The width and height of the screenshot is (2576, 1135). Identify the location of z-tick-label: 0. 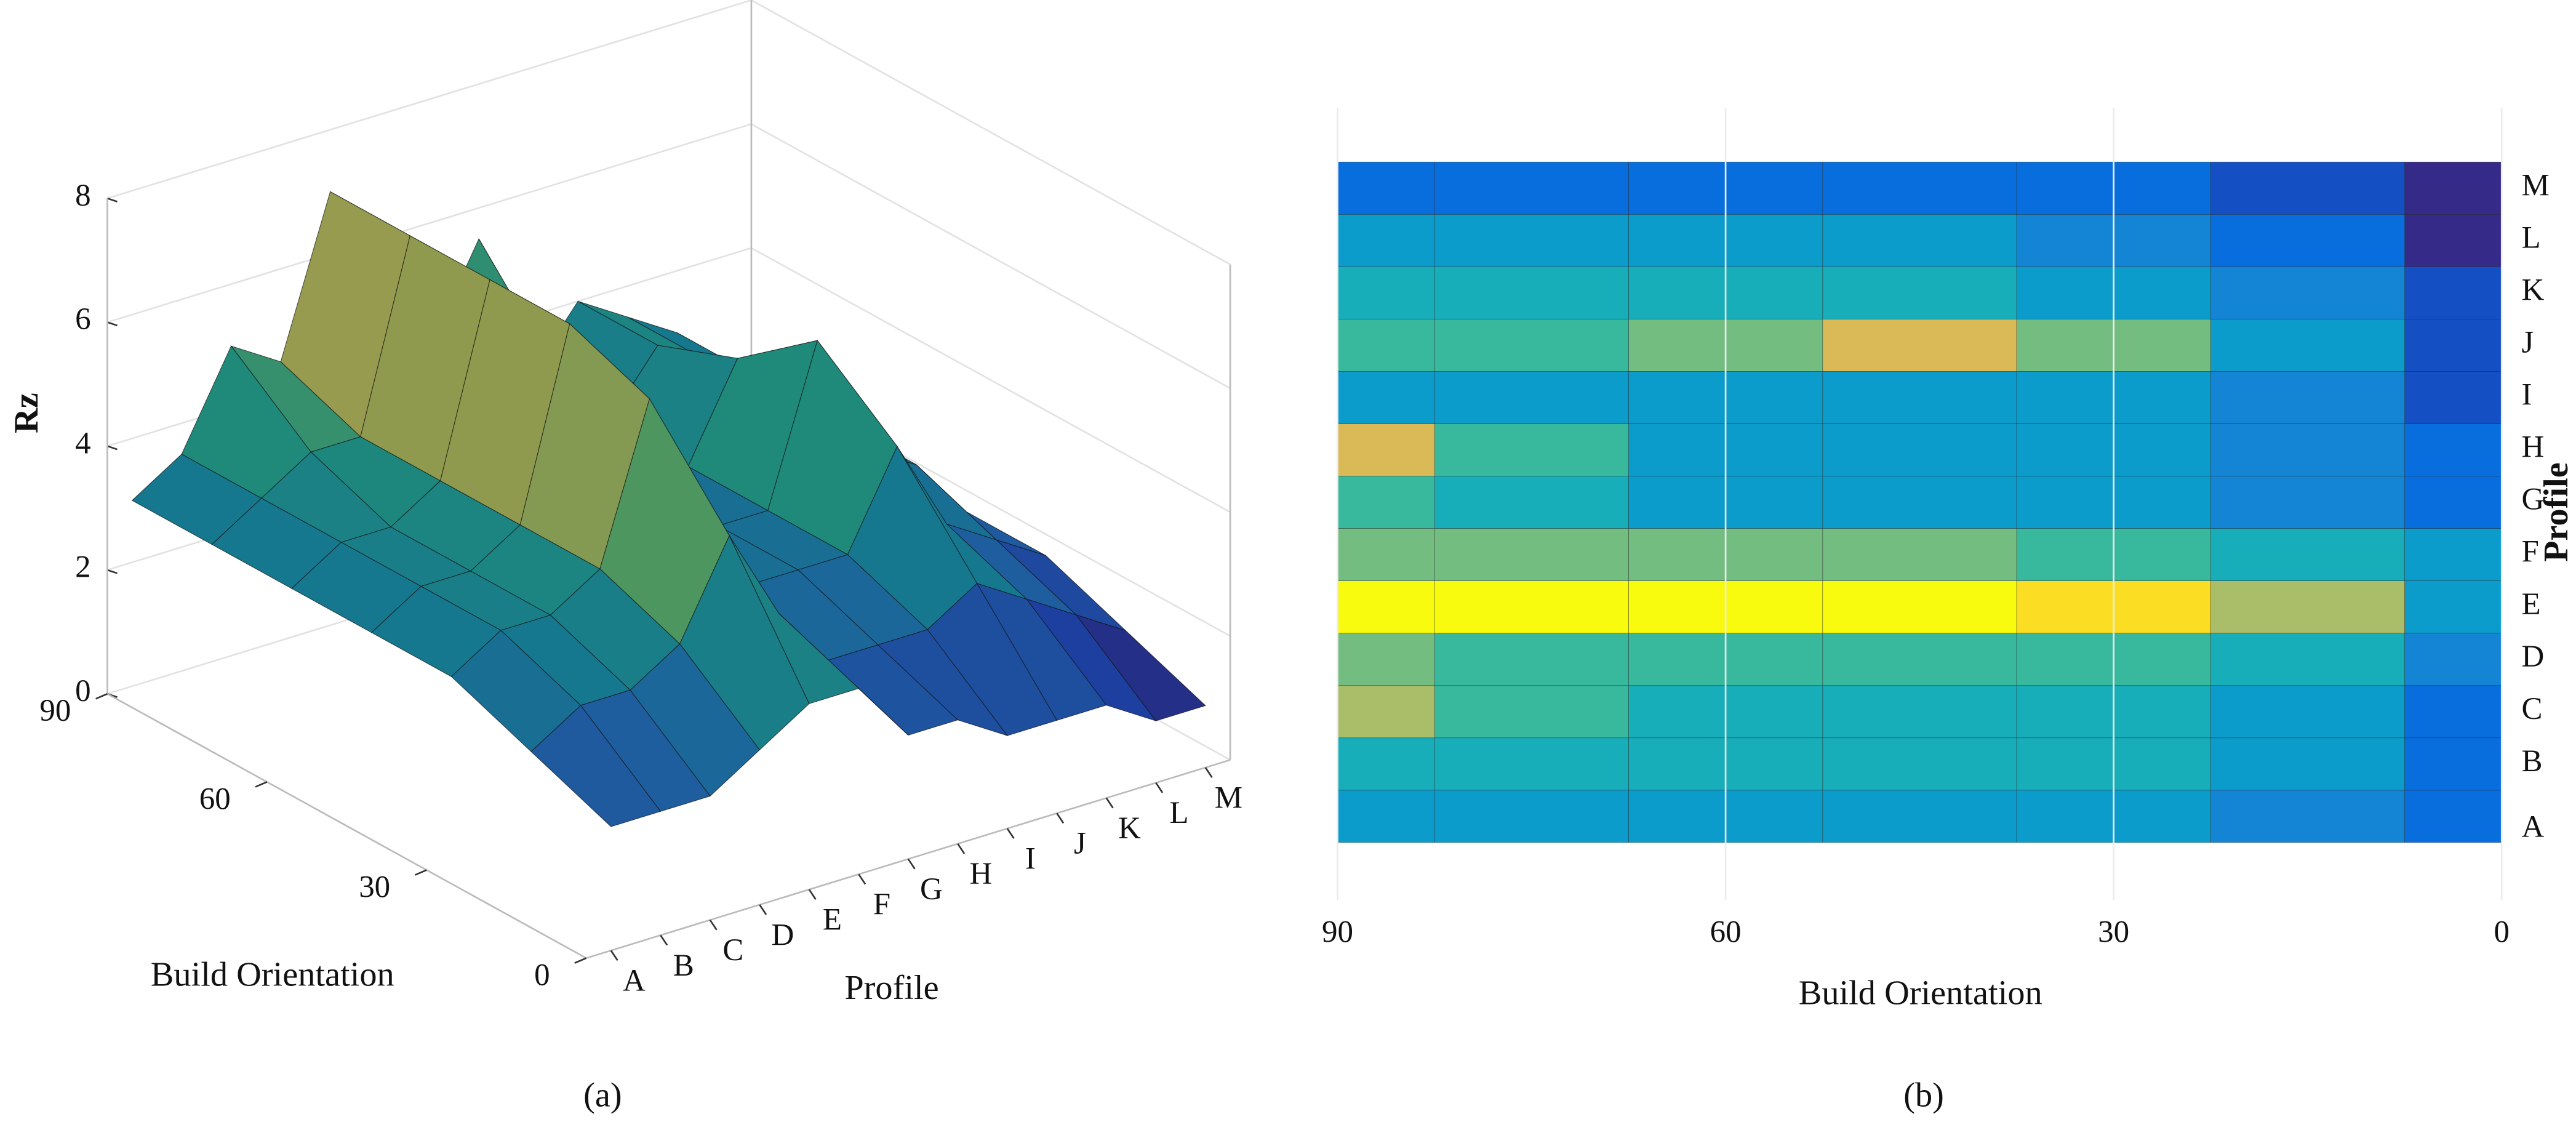
(82, 691).